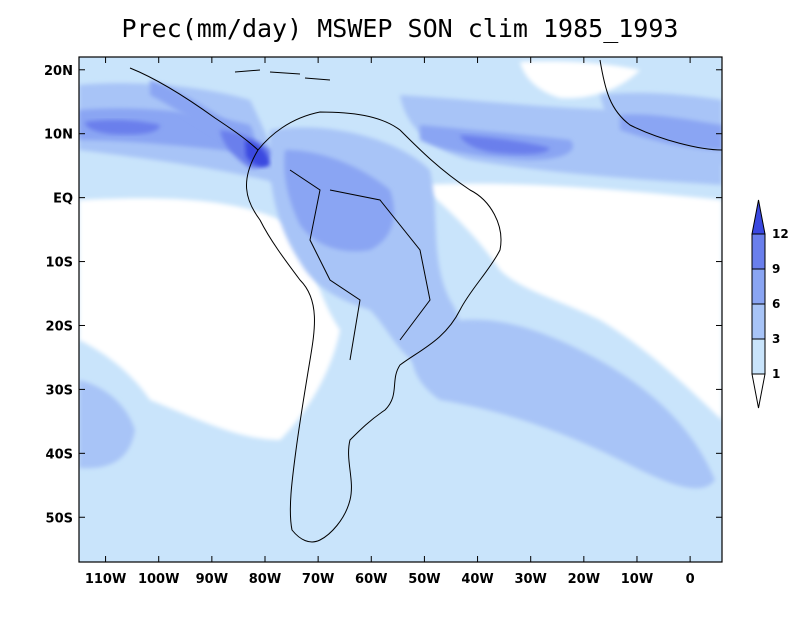 The image size is (800, 618). Describe the element at coordinates (59, 518) in the screenshot. I see `lat-tick-label: 50S` at that location.